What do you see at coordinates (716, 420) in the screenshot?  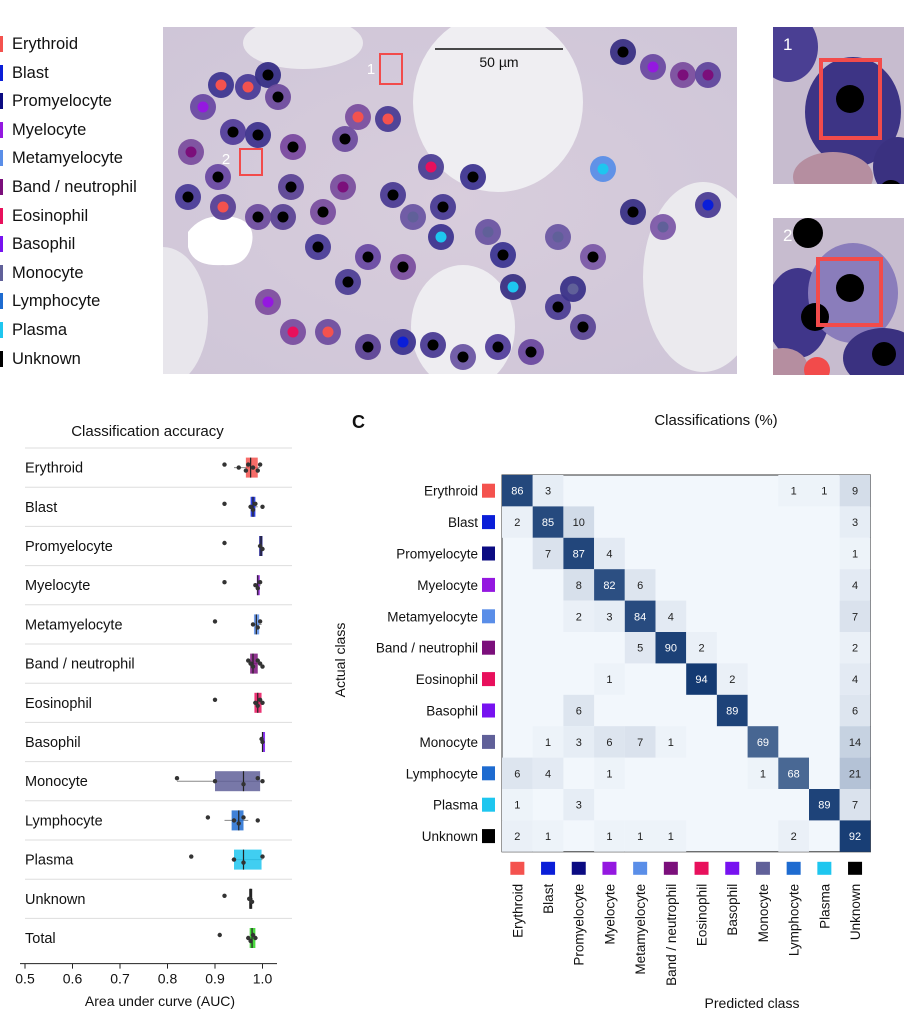 I see `confusion-matrix-title: Classifications (%)` at bounding box center [716, 420].